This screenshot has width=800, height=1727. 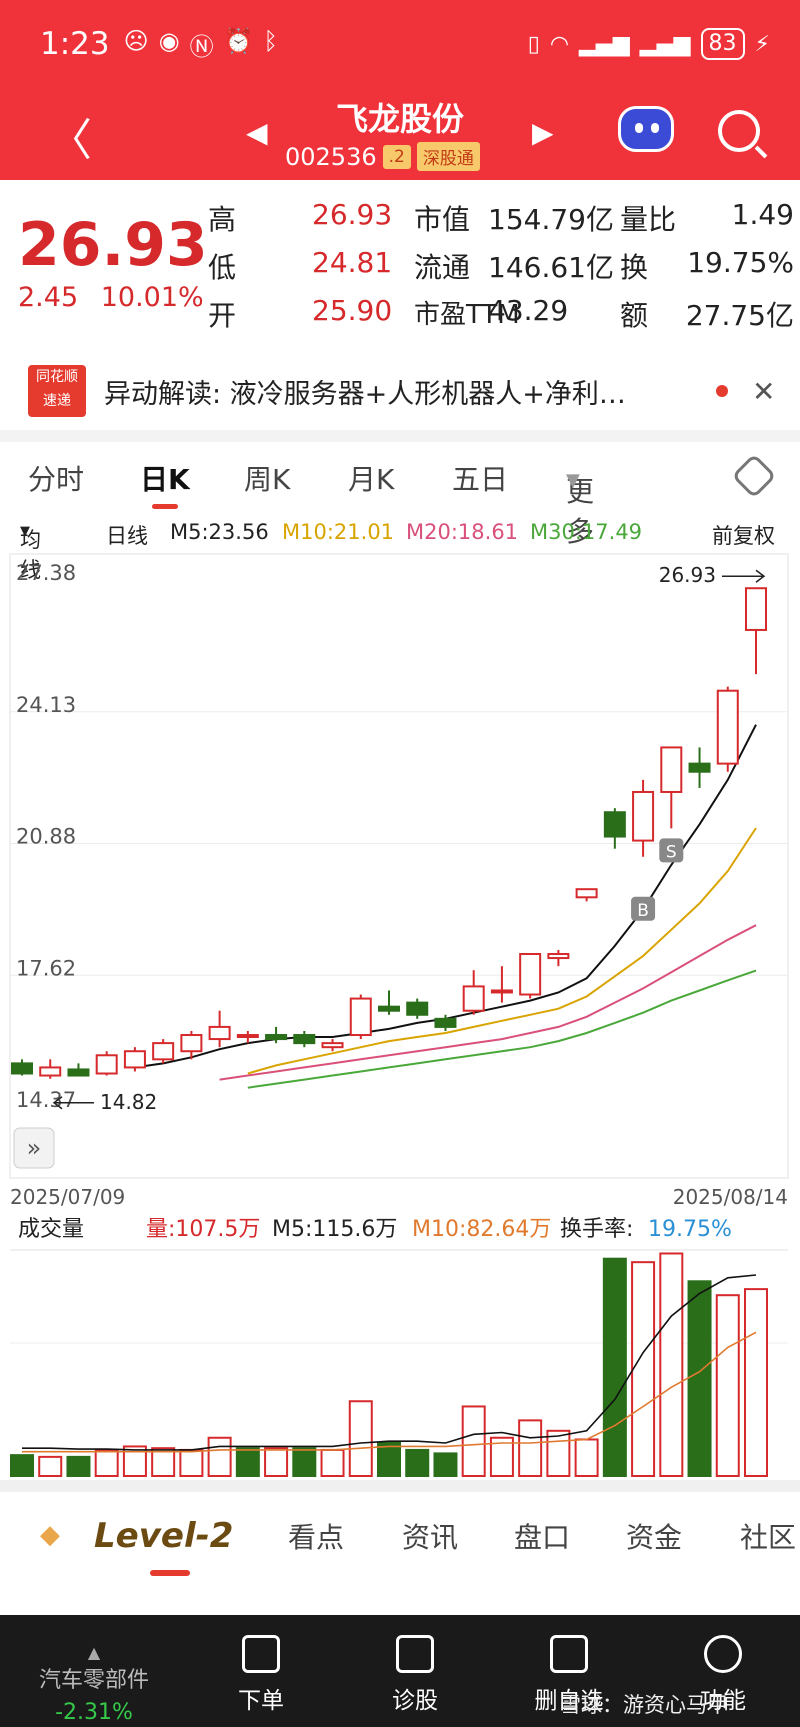 What do you see at coordinates (94, 1652) in the screenshot?
I see `chevron-up-icon: ▲` at bounding box center [94, 1652].